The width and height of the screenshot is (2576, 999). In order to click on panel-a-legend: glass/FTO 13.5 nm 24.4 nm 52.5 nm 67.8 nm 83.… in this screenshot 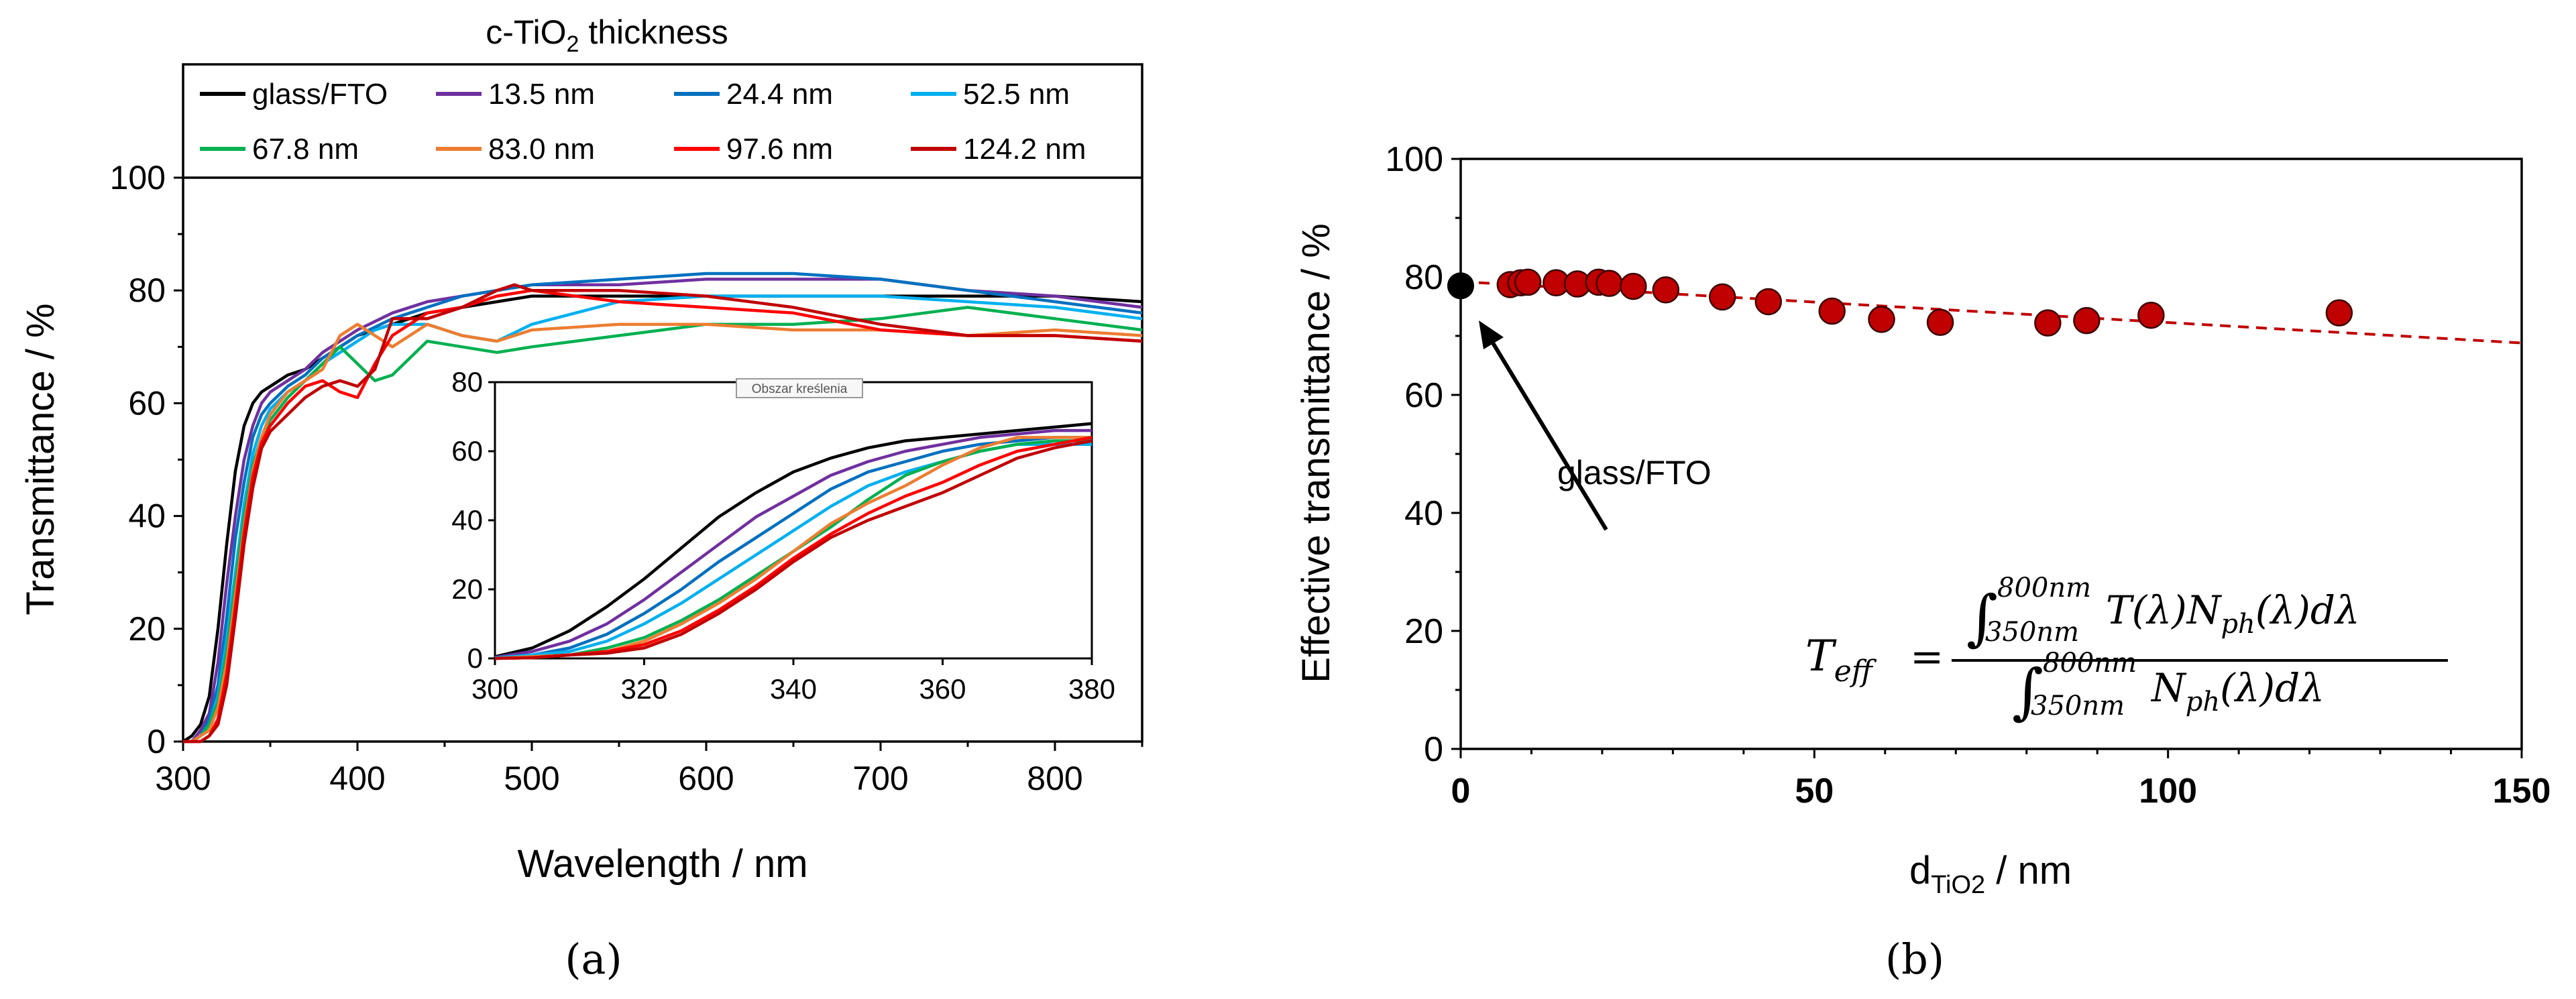, I will do `click(643, 122)`.